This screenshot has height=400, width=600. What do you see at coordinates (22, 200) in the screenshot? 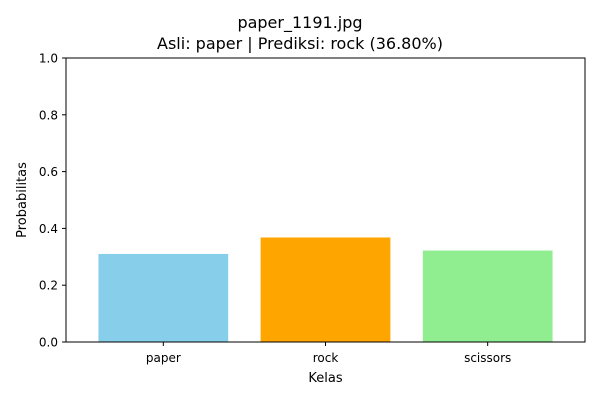
I see `y-axis-label: Probabilitas` at bounding box center [22, 200].